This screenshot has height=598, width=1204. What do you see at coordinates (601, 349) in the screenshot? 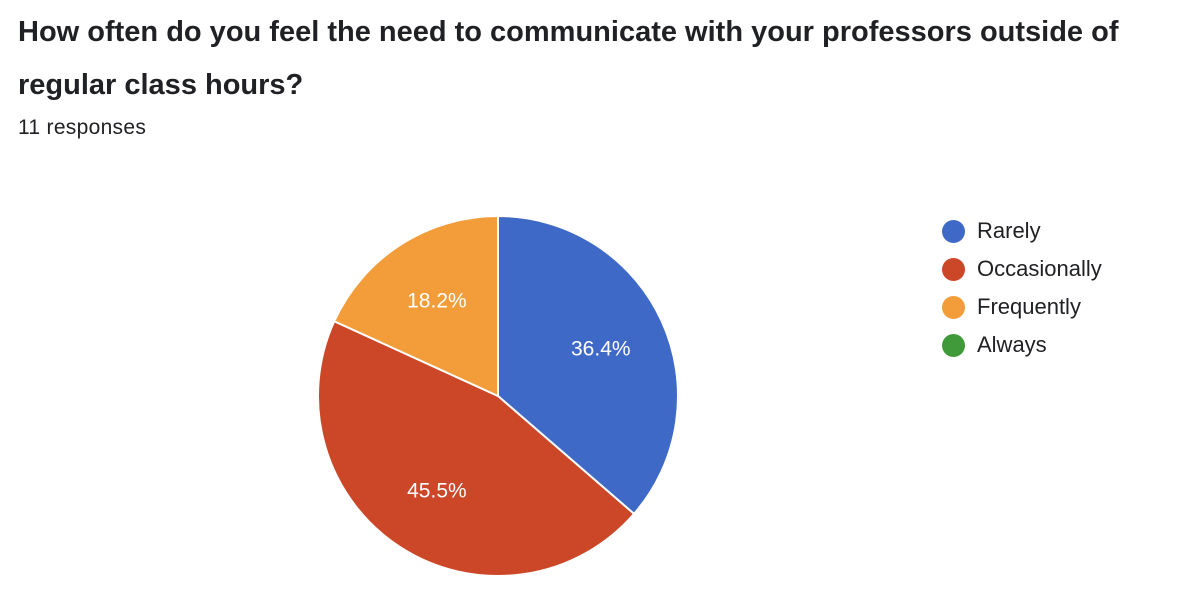
I see `pie-label-rarely: 36.4%` at bounding box center [601, 349].